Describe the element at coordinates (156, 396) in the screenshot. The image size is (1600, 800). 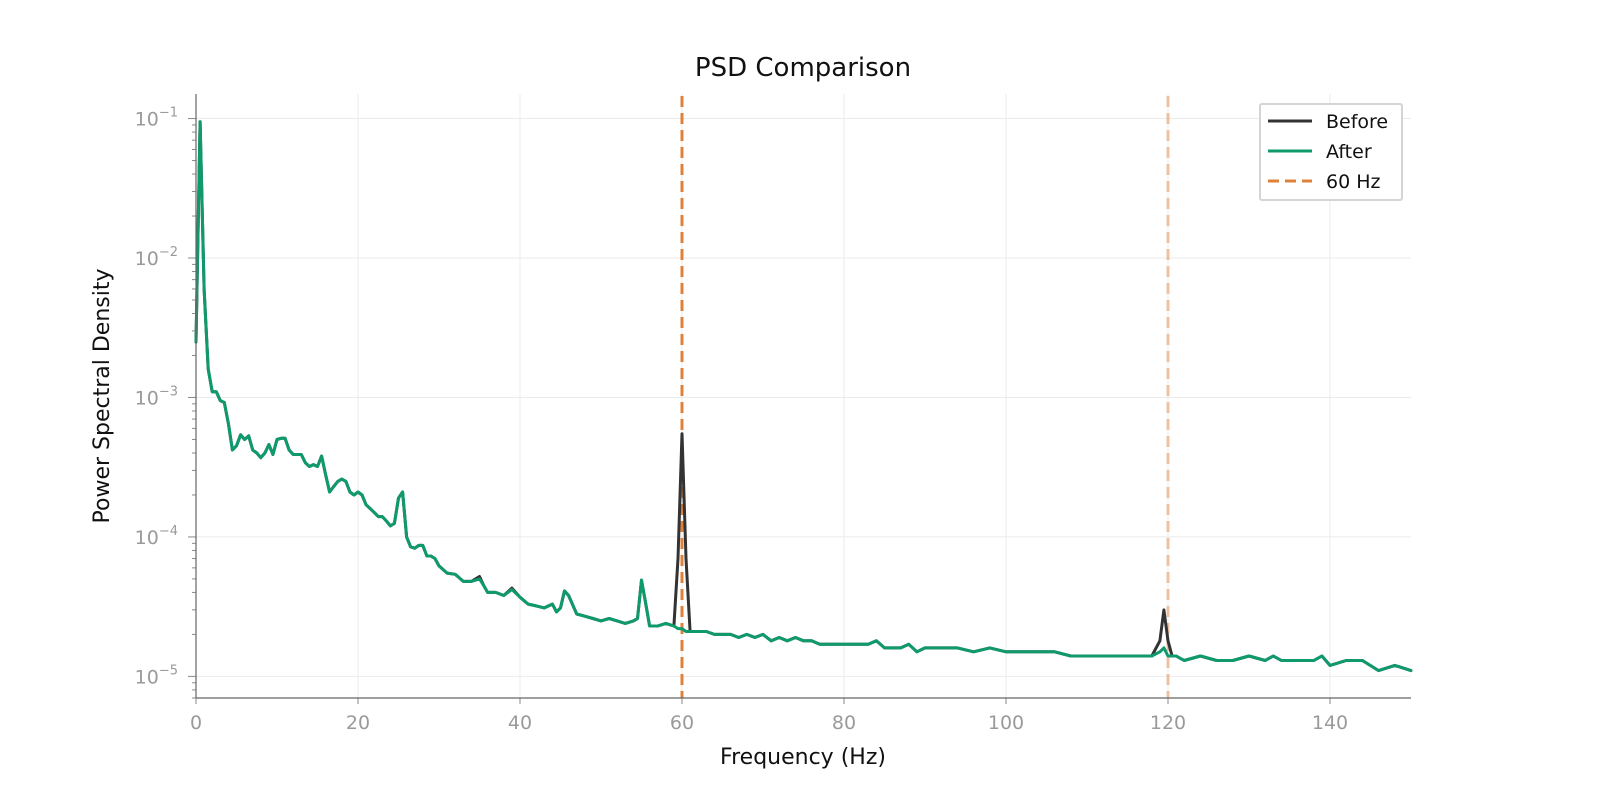
I see `y-tick-label: 10⁻³` at that location.